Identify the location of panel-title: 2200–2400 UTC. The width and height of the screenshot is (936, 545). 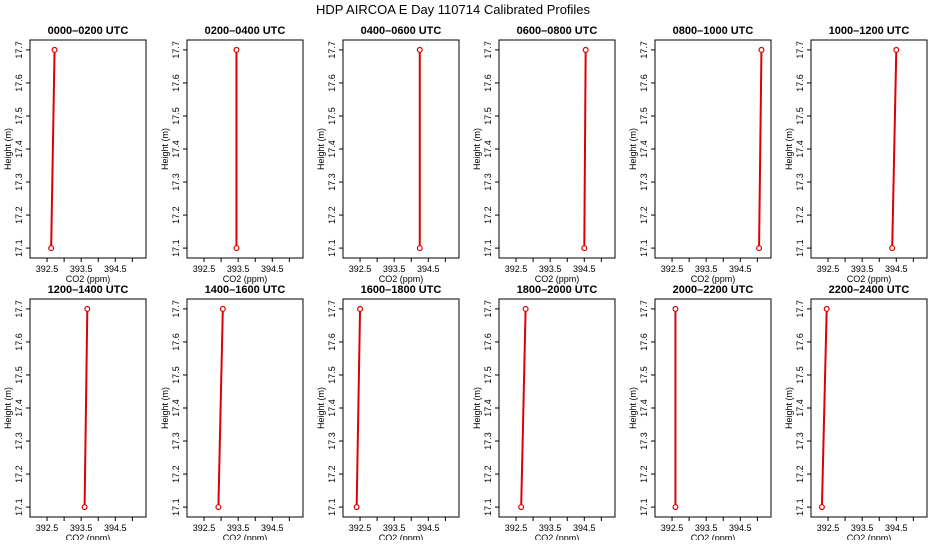
(869, 290).